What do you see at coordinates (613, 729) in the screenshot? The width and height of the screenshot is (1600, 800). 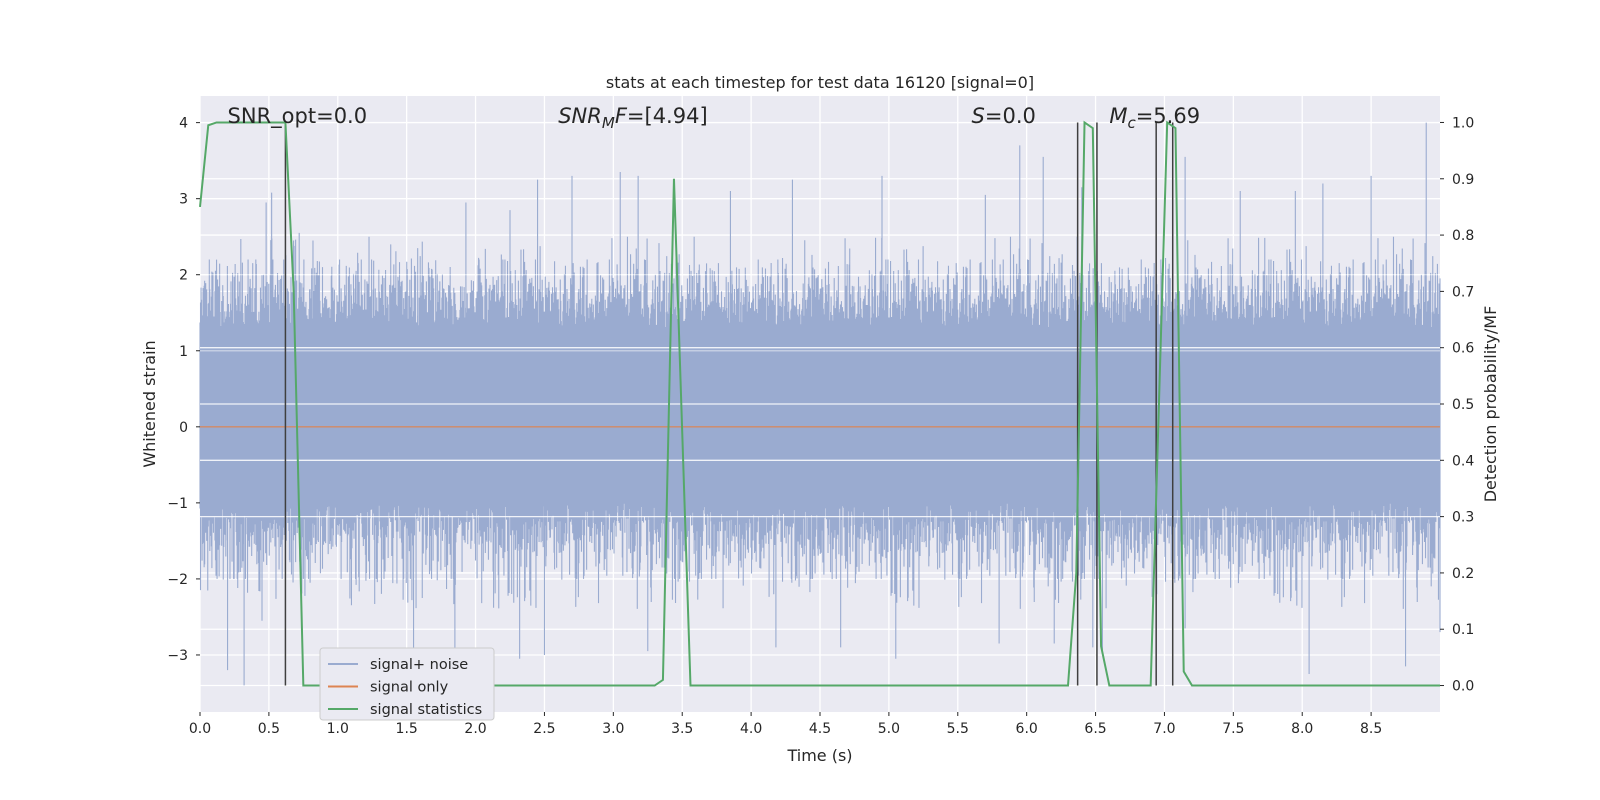 I see `x-tick-label-6: 3.0` at bounding box center [613, 729].